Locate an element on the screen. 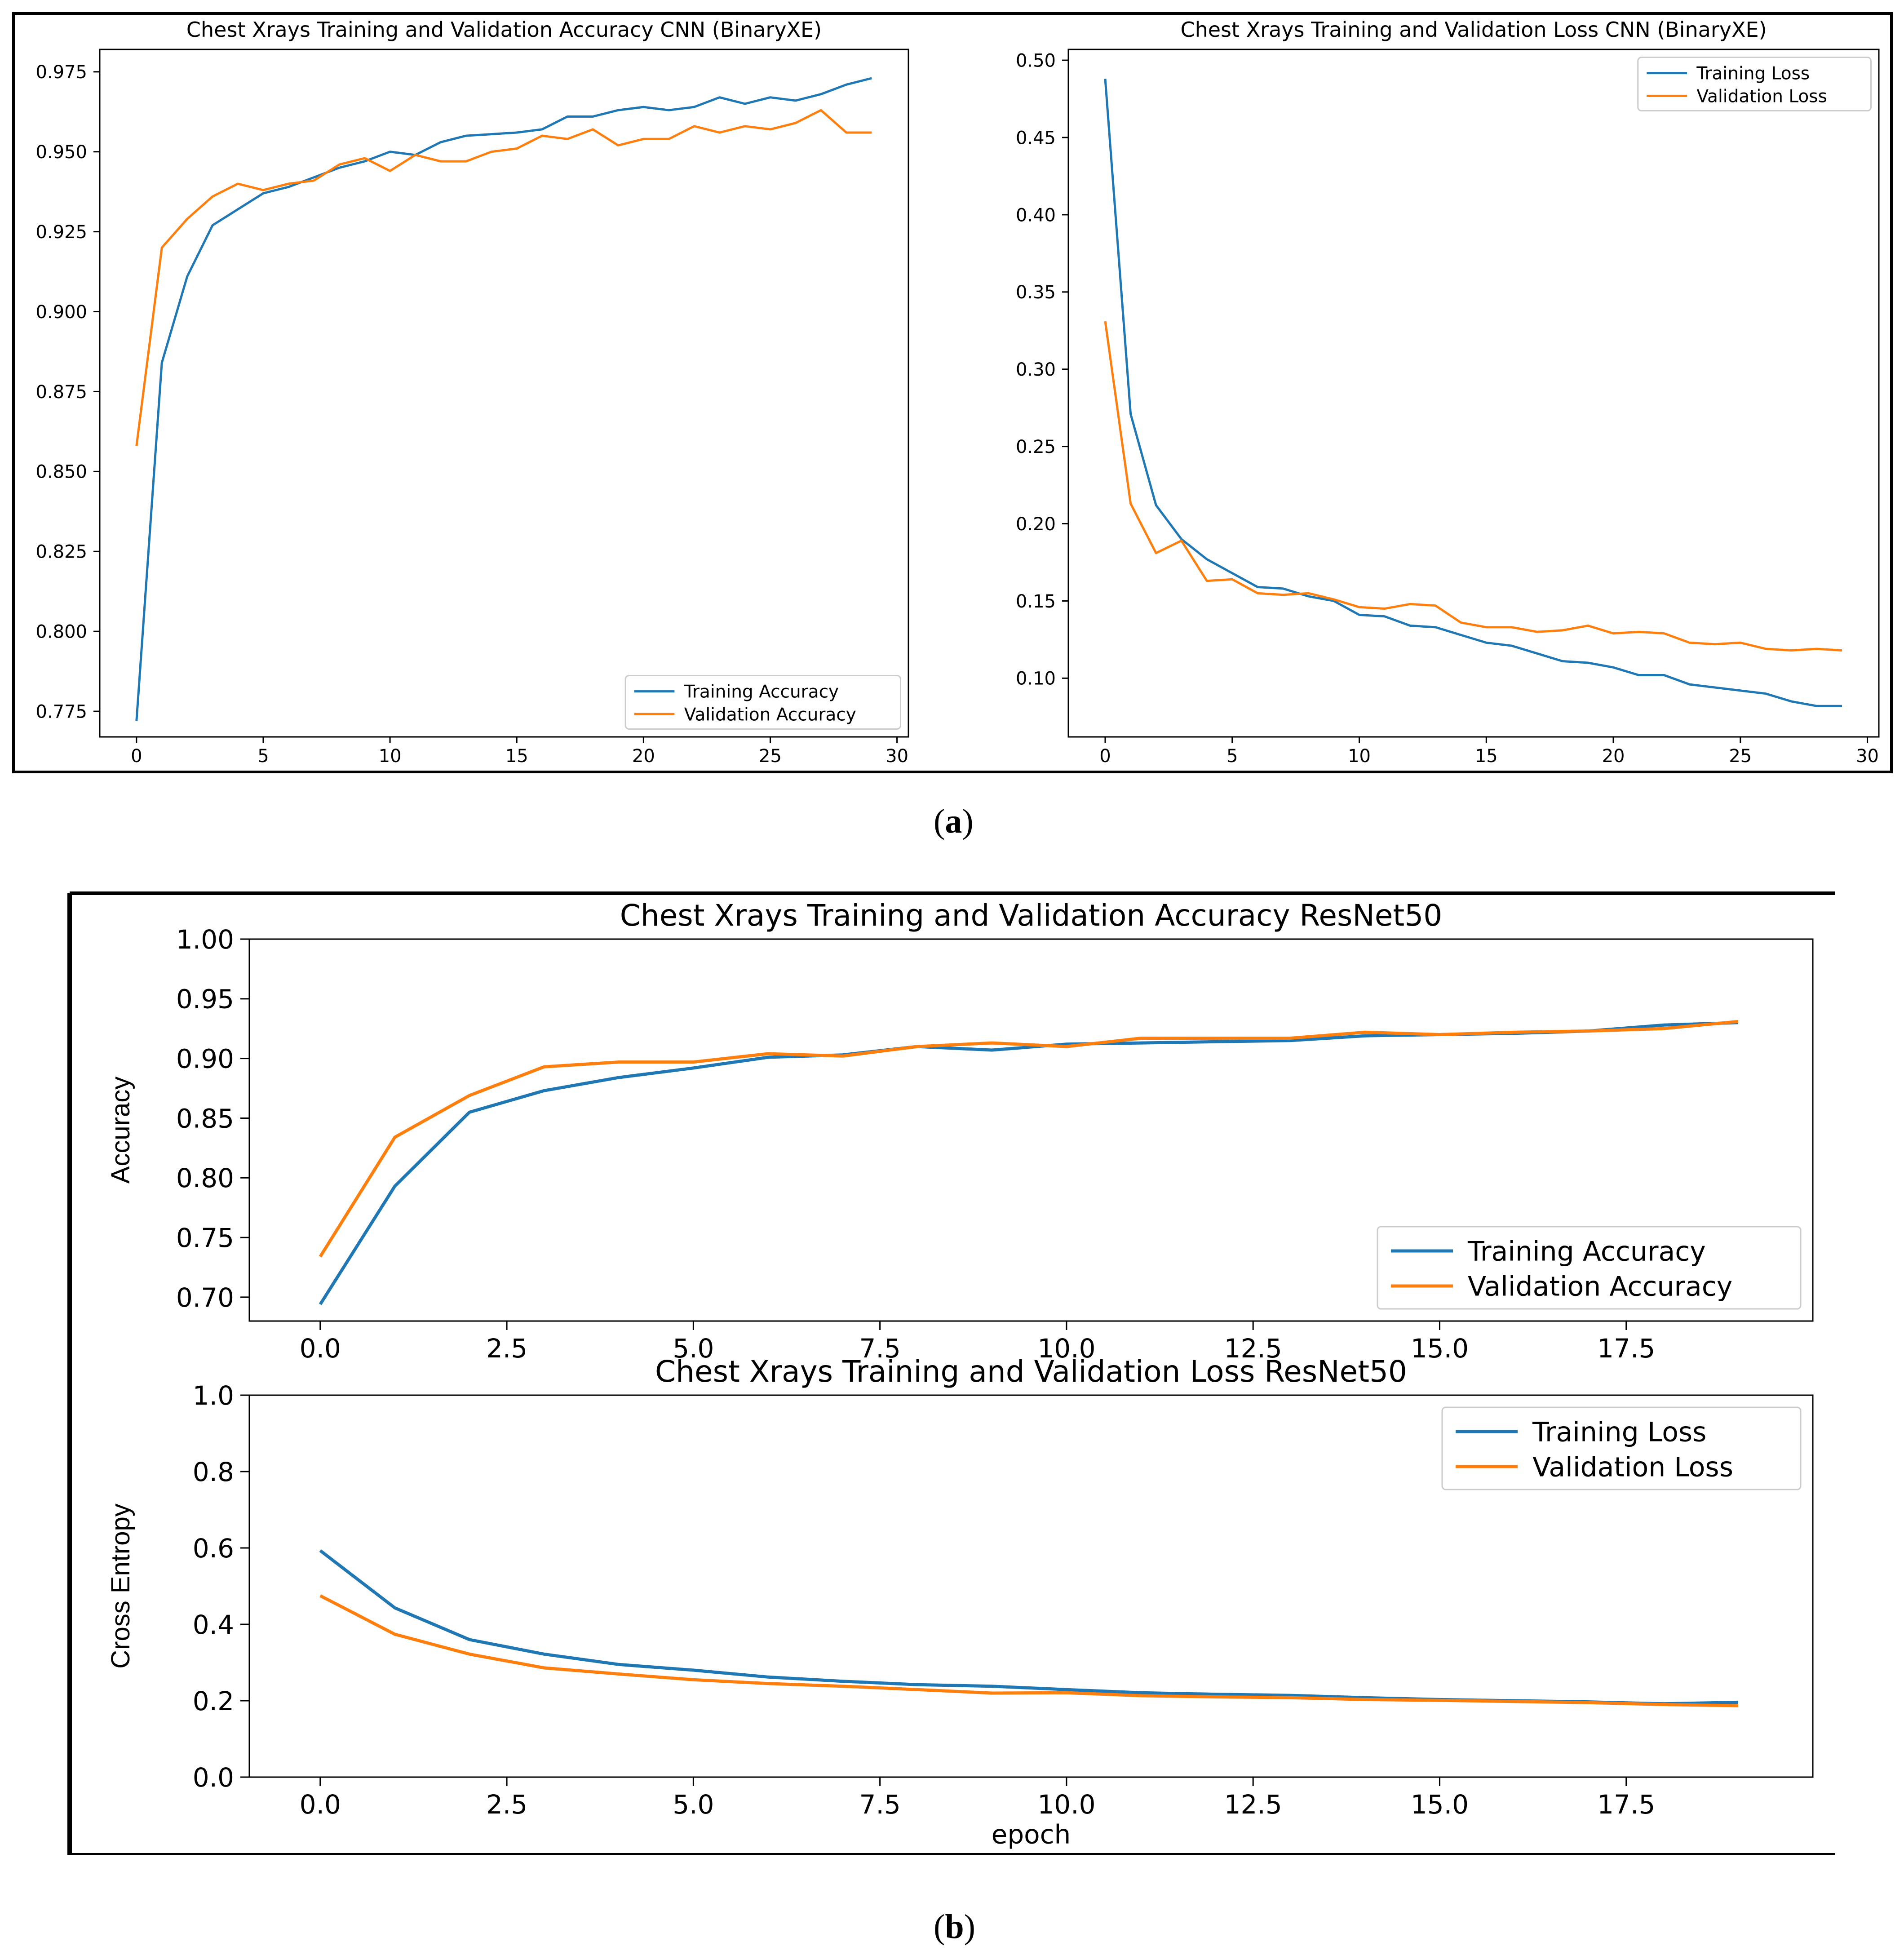  y-tick-label: 0.20 is located at coordinates (1036, 524).